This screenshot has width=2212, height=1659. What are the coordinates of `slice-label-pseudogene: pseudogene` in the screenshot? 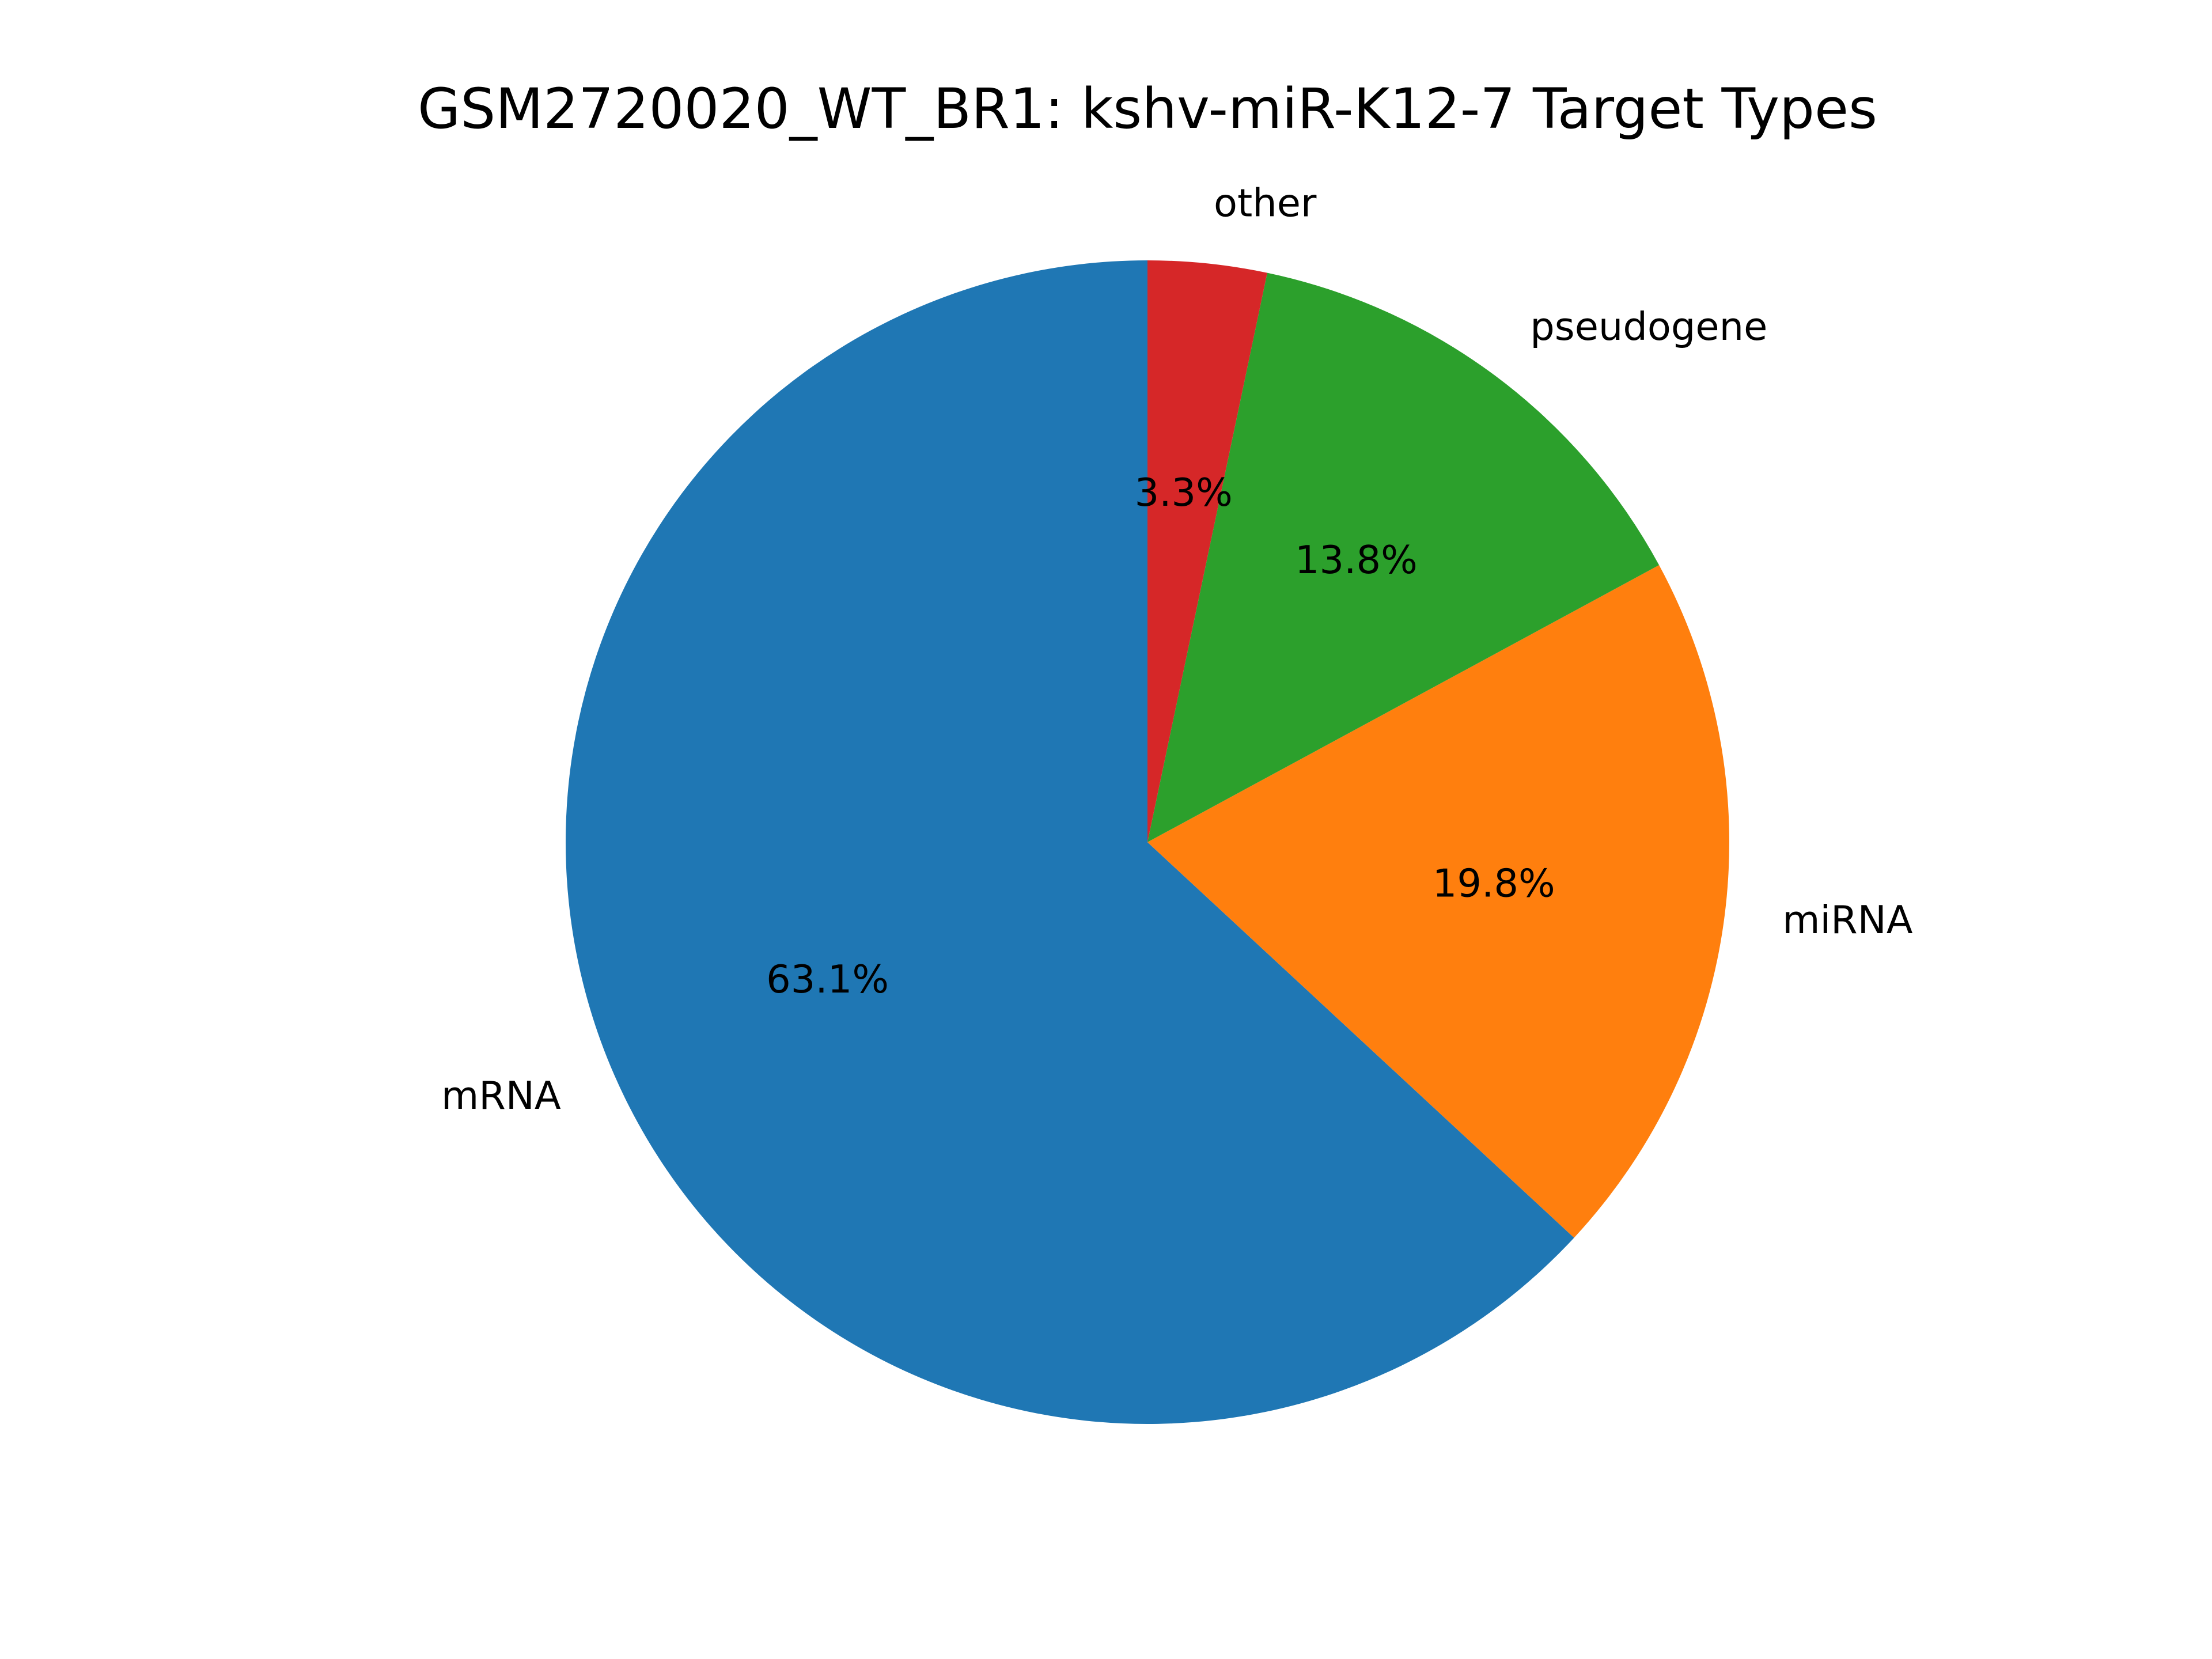 It's located at (1648, 326).